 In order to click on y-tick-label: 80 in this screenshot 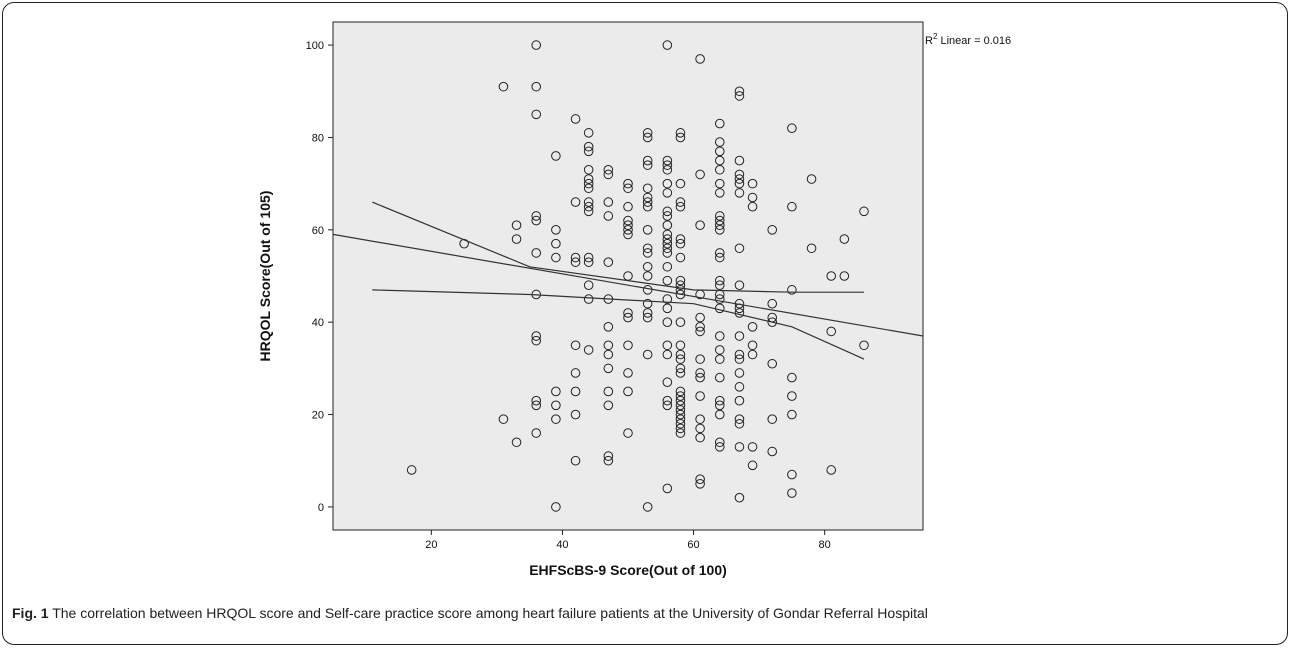, I will do `click(318, 138)`.